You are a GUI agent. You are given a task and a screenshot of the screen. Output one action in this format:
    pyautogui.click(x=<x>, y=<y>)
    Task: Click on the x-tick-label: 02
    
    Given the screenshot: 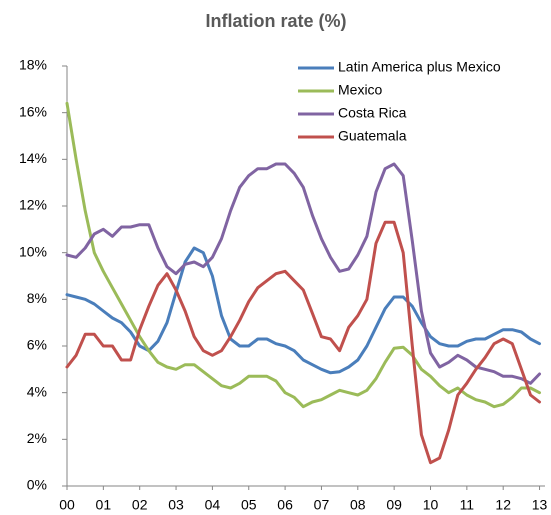 What is the action you would take?
    pyautogui.click(x=140, y=505)
    